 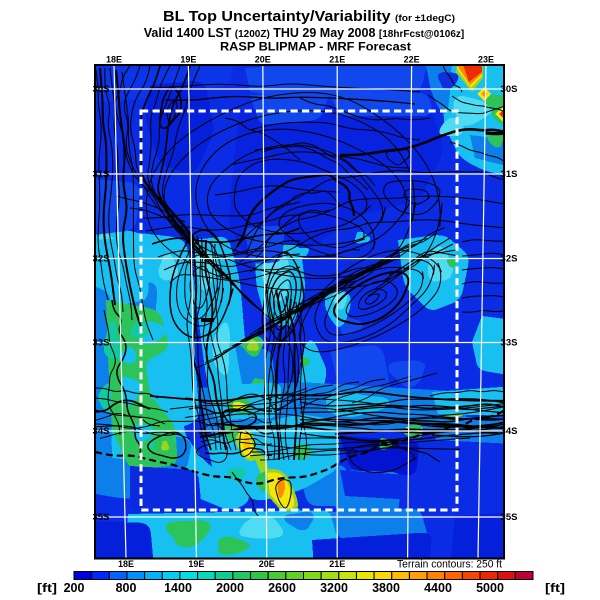 I want to click on svg-text: 200, so click(x=74, y=588).